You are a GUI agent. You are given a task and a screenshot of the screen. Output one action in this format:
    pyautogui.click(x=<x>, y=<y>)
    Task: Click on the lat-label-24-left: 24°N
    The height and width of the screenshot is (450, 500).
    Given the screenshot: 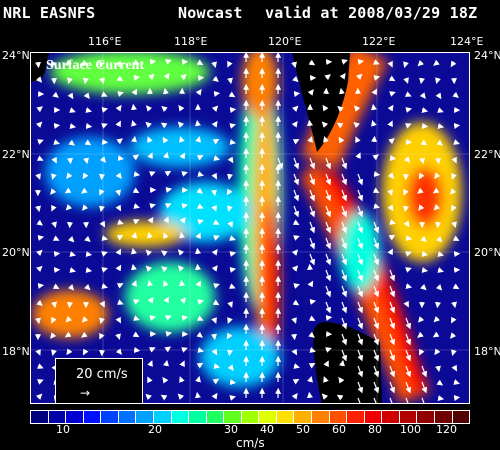 What is the action you would take?
    pyautogui.click(x=16, y=55)
    